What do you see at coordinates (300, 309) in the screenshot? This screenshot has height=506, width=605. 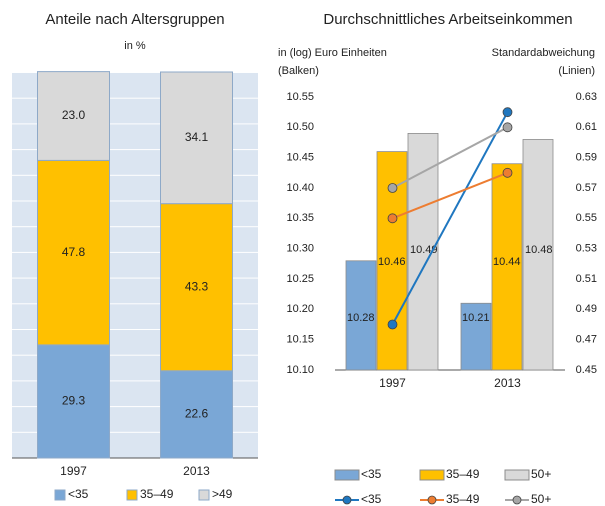 I see `y-tick-label: 10.20` at bounding box center [300, 309].